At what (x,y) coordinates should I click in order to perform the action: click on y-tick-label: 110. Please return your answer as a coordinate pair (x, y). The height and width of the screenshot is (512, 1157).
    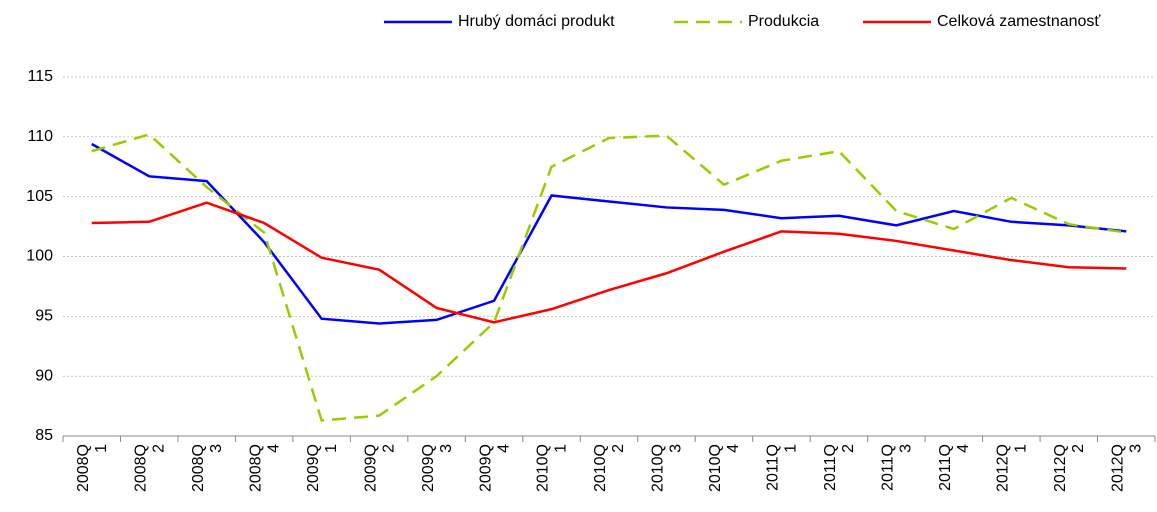
    Looking at the image, I should click on (40, 136).